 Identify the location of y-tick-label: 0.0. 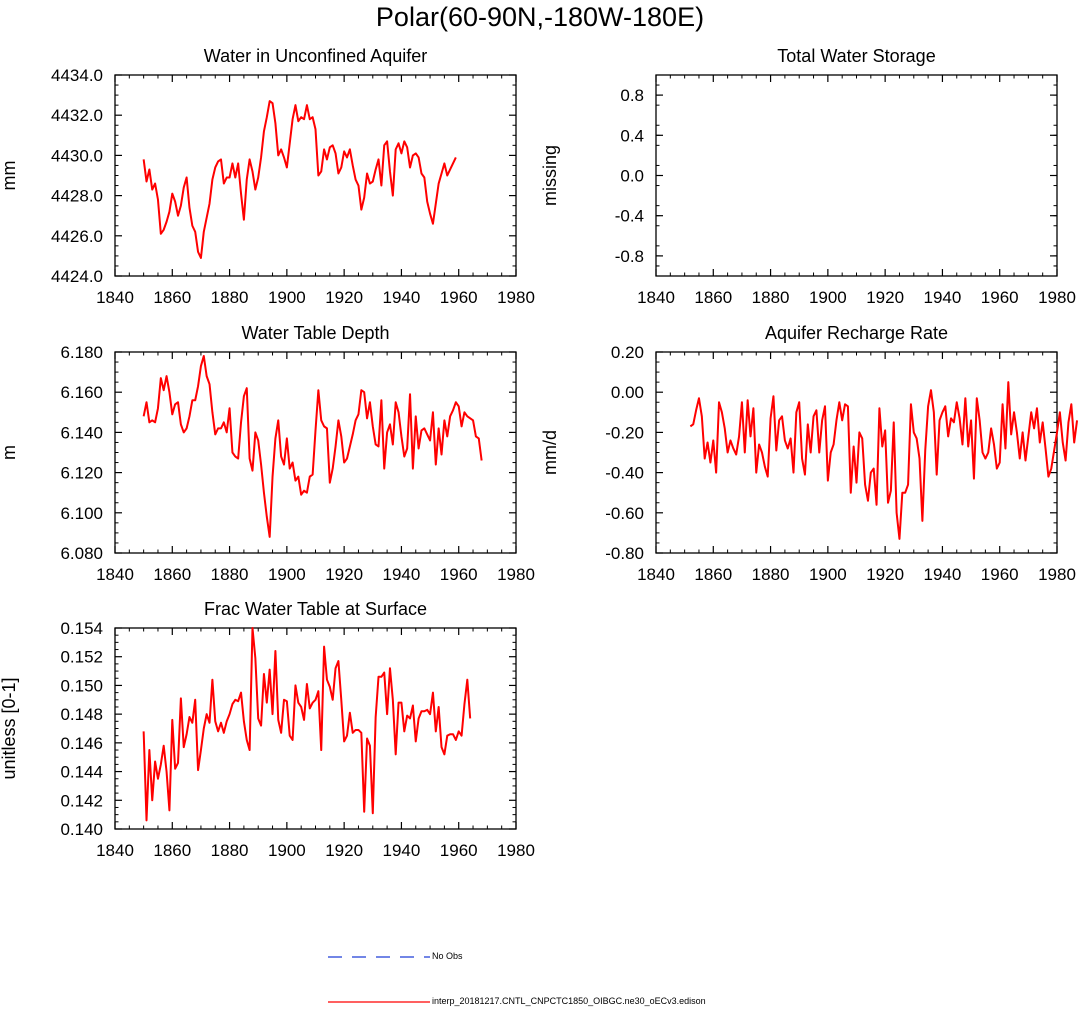
(632, 176).